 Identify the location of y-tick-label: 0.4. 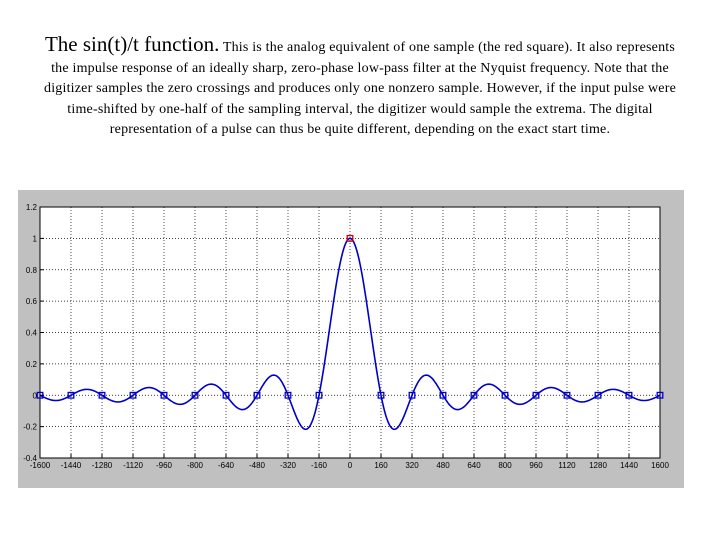
(32, 333).